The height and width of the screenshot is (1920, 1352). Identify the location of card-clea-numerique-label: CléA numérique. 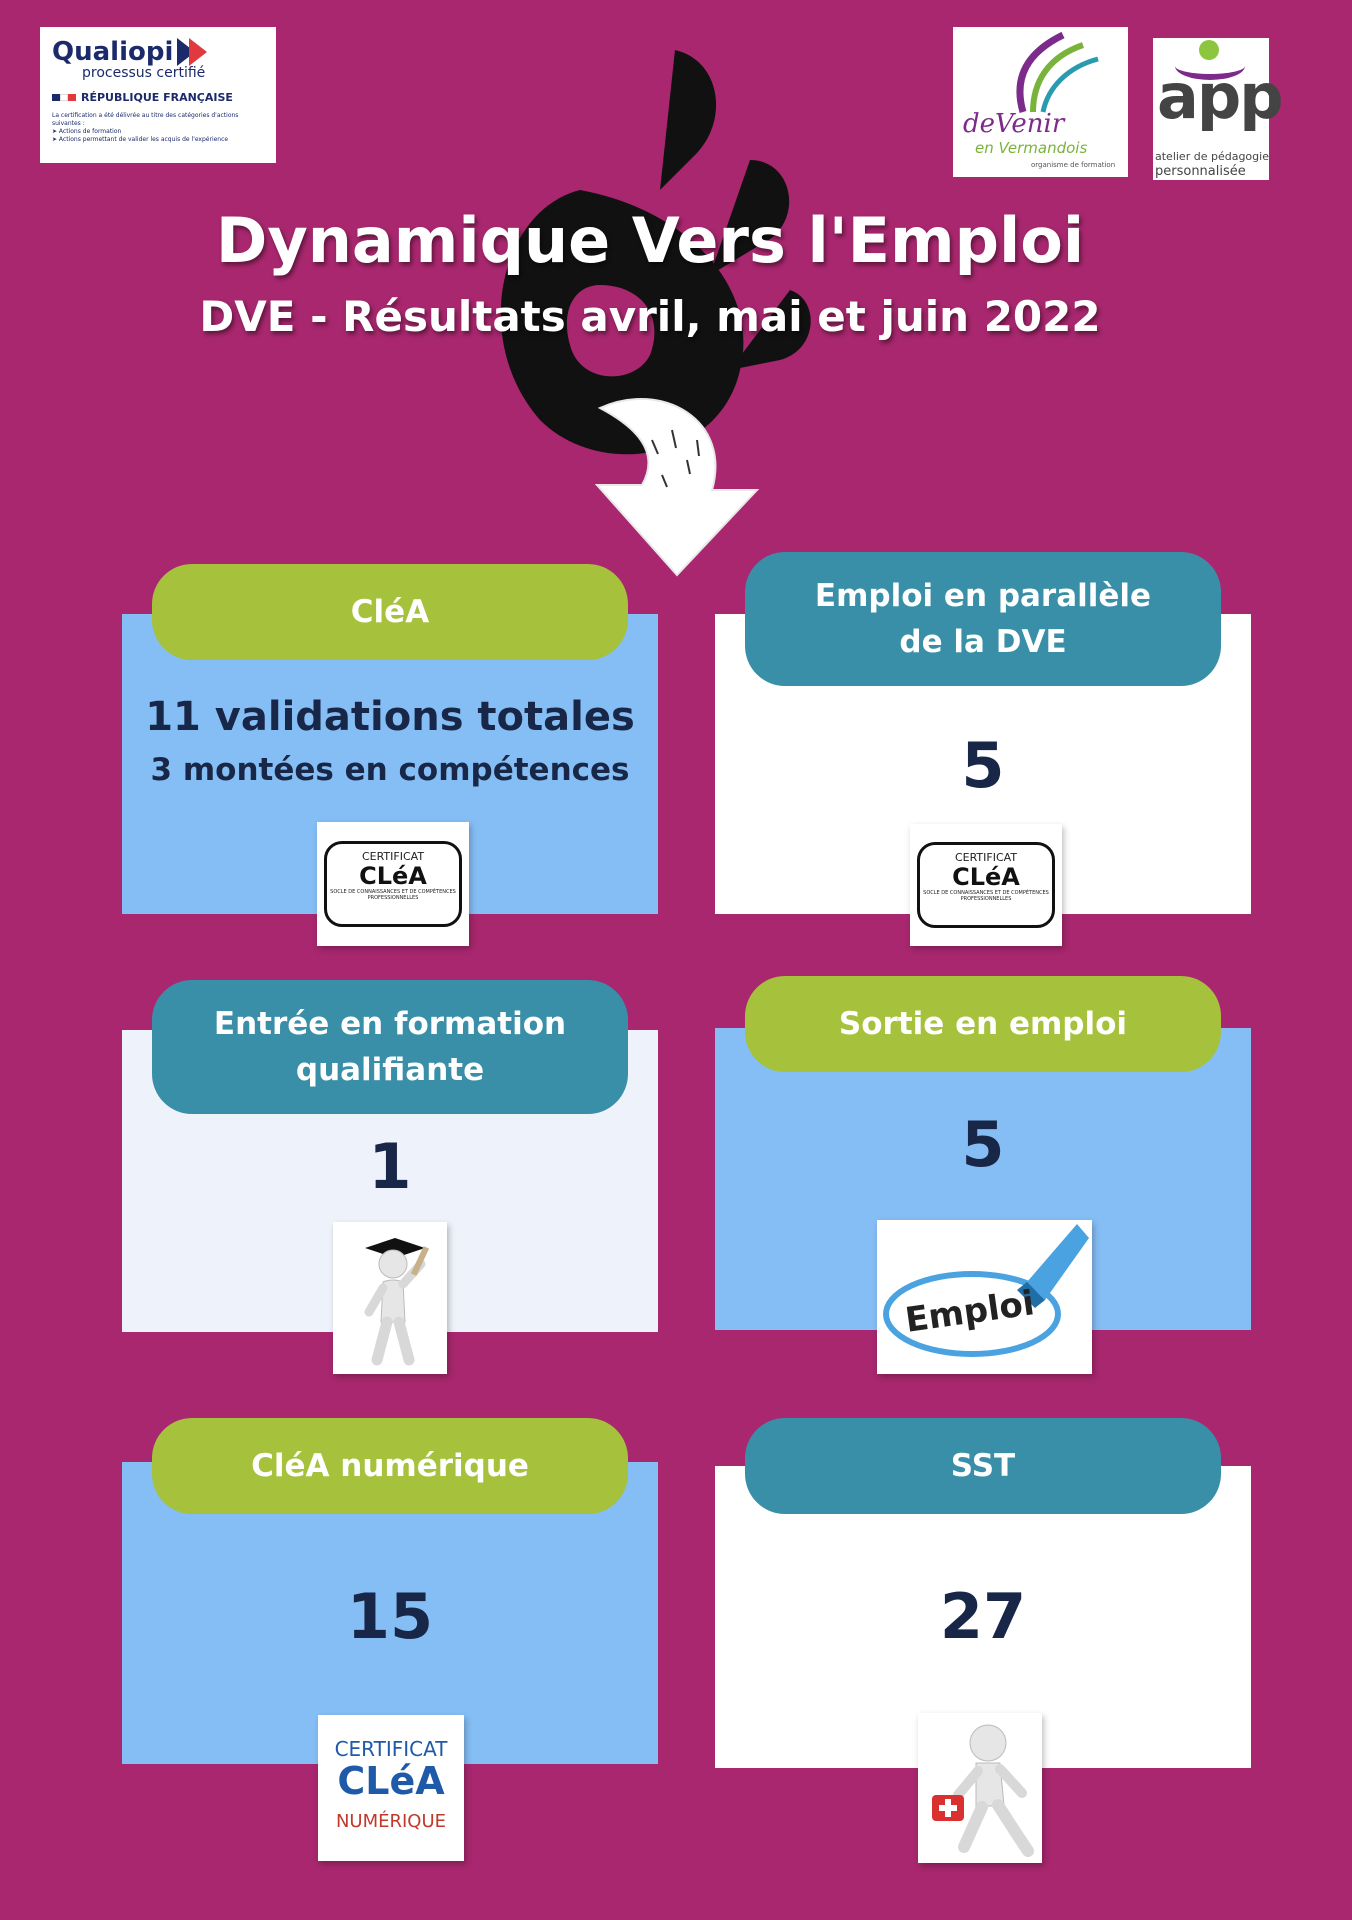
(390, 1466).